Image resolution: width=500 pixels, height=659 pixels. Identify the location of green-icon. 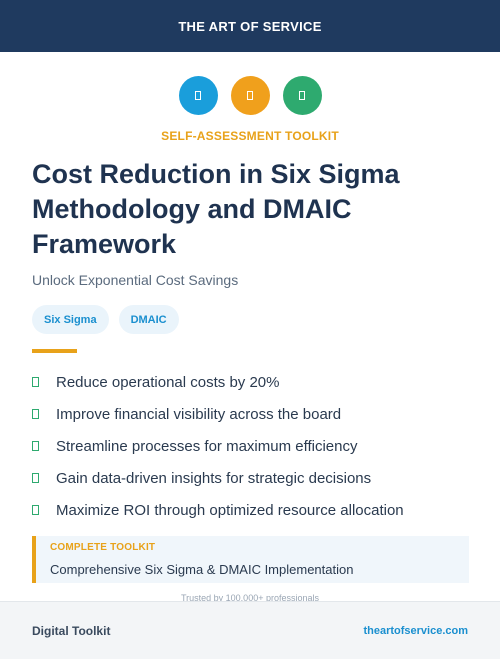
(302, 95).